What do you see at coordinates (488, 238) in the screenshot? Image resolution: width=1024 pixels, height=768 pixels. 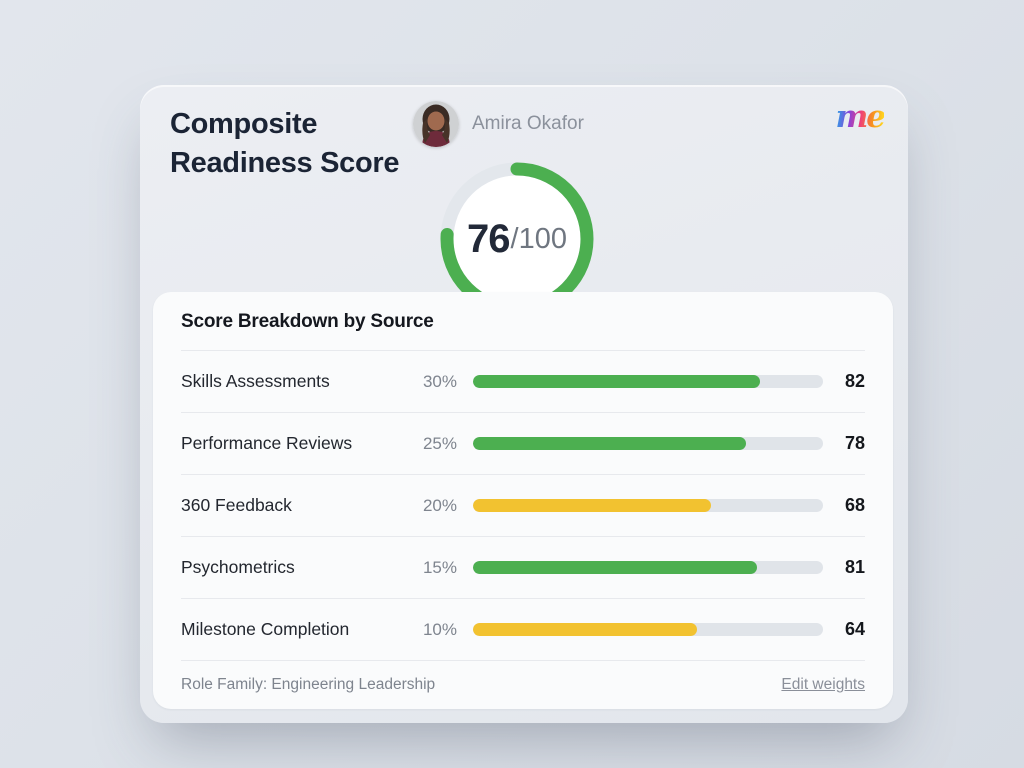 I see `score-value: 76` at bounding box center [488, 238].